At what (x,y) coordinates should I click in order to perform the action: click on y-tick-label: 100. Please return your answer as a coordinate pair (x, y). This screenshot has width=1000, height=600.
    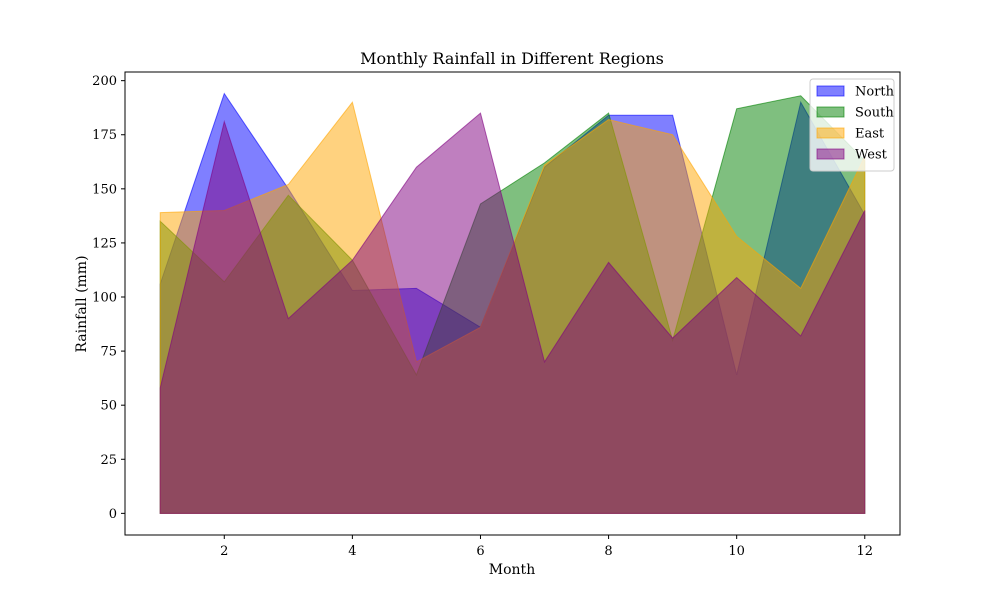
    Looking at the image, I should click on (104, 298).